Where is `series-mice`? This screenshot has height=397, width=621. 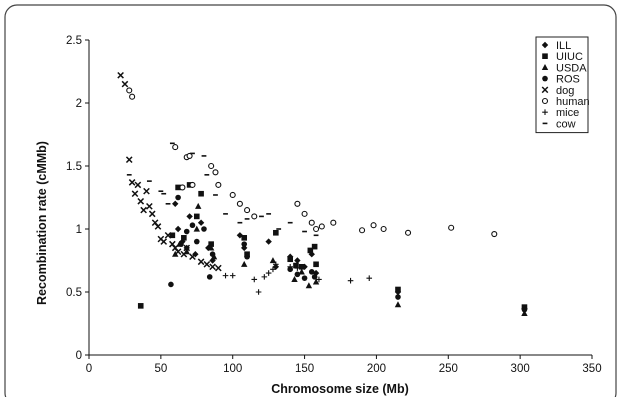 series-mice is located at coordinates (297, 278).